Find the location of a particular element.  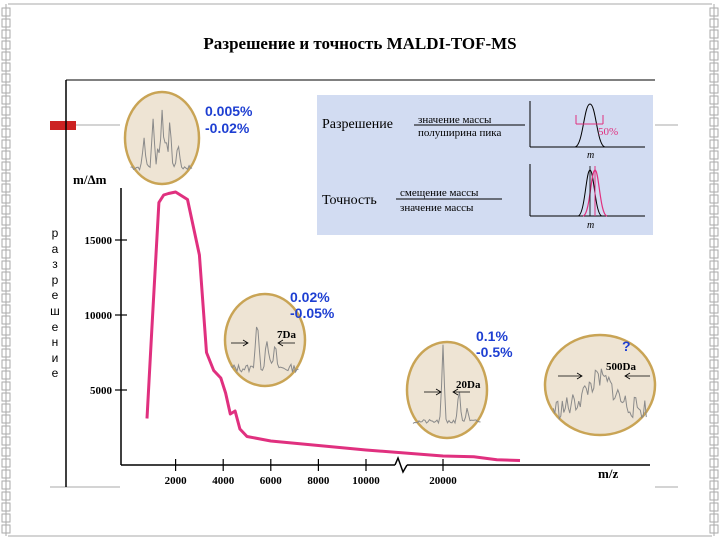

x-tick-label: 4000 is located at coordinates (223, 481).